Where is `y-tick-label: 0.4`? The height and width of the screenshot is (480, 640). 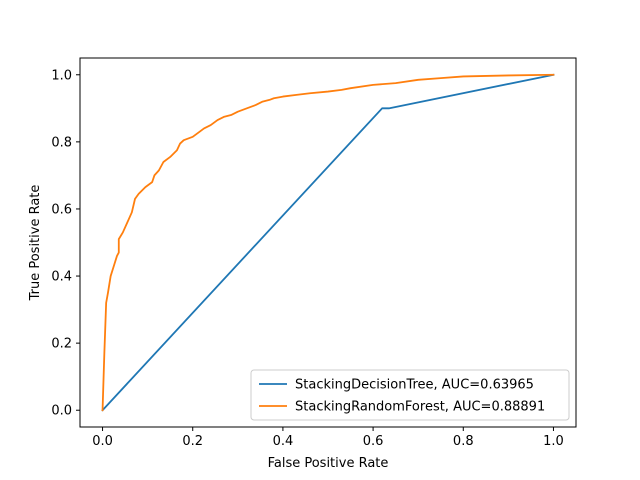
y-tick-label: 0.4 is located at coordinates (61, 277).